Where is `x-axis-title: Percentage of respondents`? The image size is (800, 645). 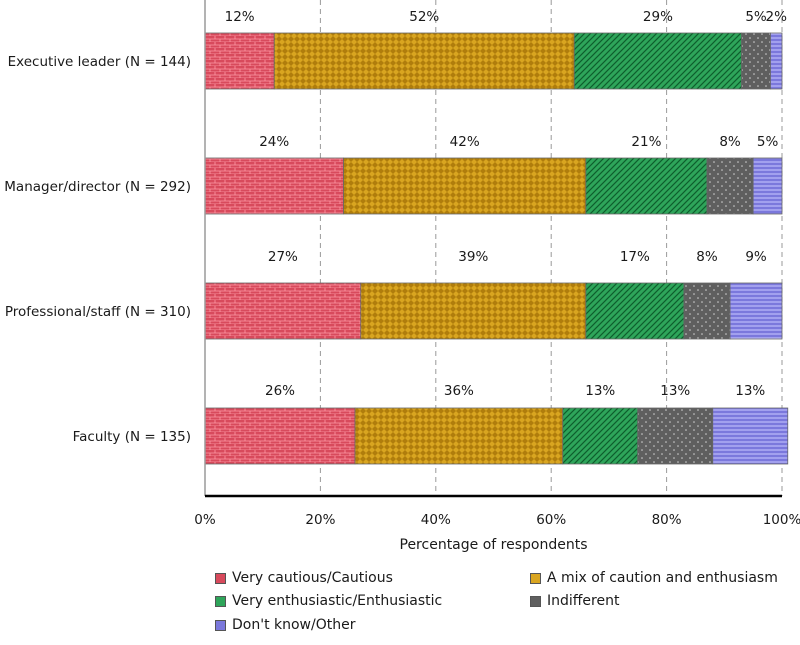 x-axis-title: Percentage of respondents is located at coordinates (494, 545).